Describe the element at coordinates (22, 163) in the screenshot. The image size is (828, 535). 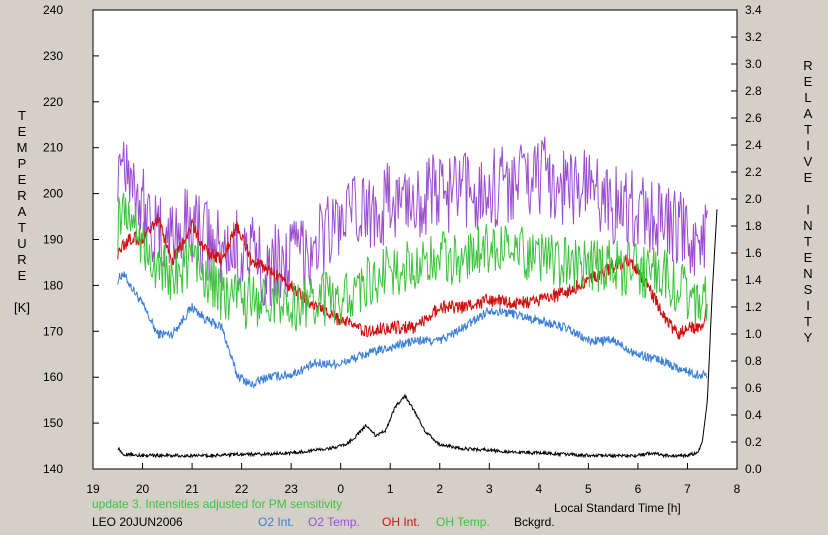
I see `left-axis-label-letter: P` at that location.